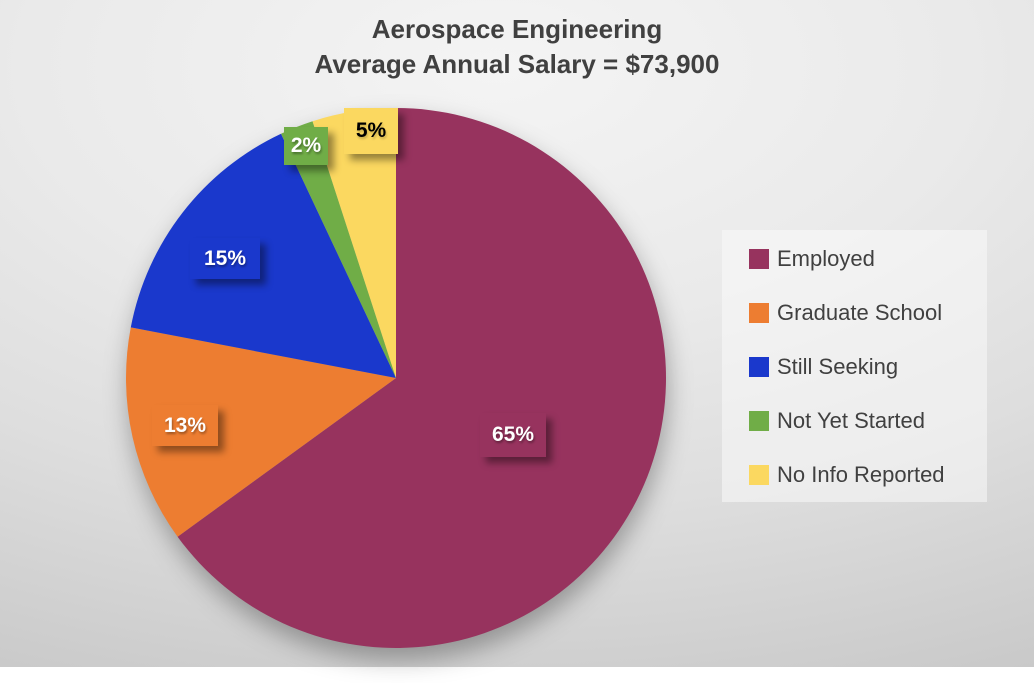 This screenshot has width=1034, height=683. Describe the element at coordinates (261, 432) in the screenshot. I see `pie-slice-graduate-school` at that location.